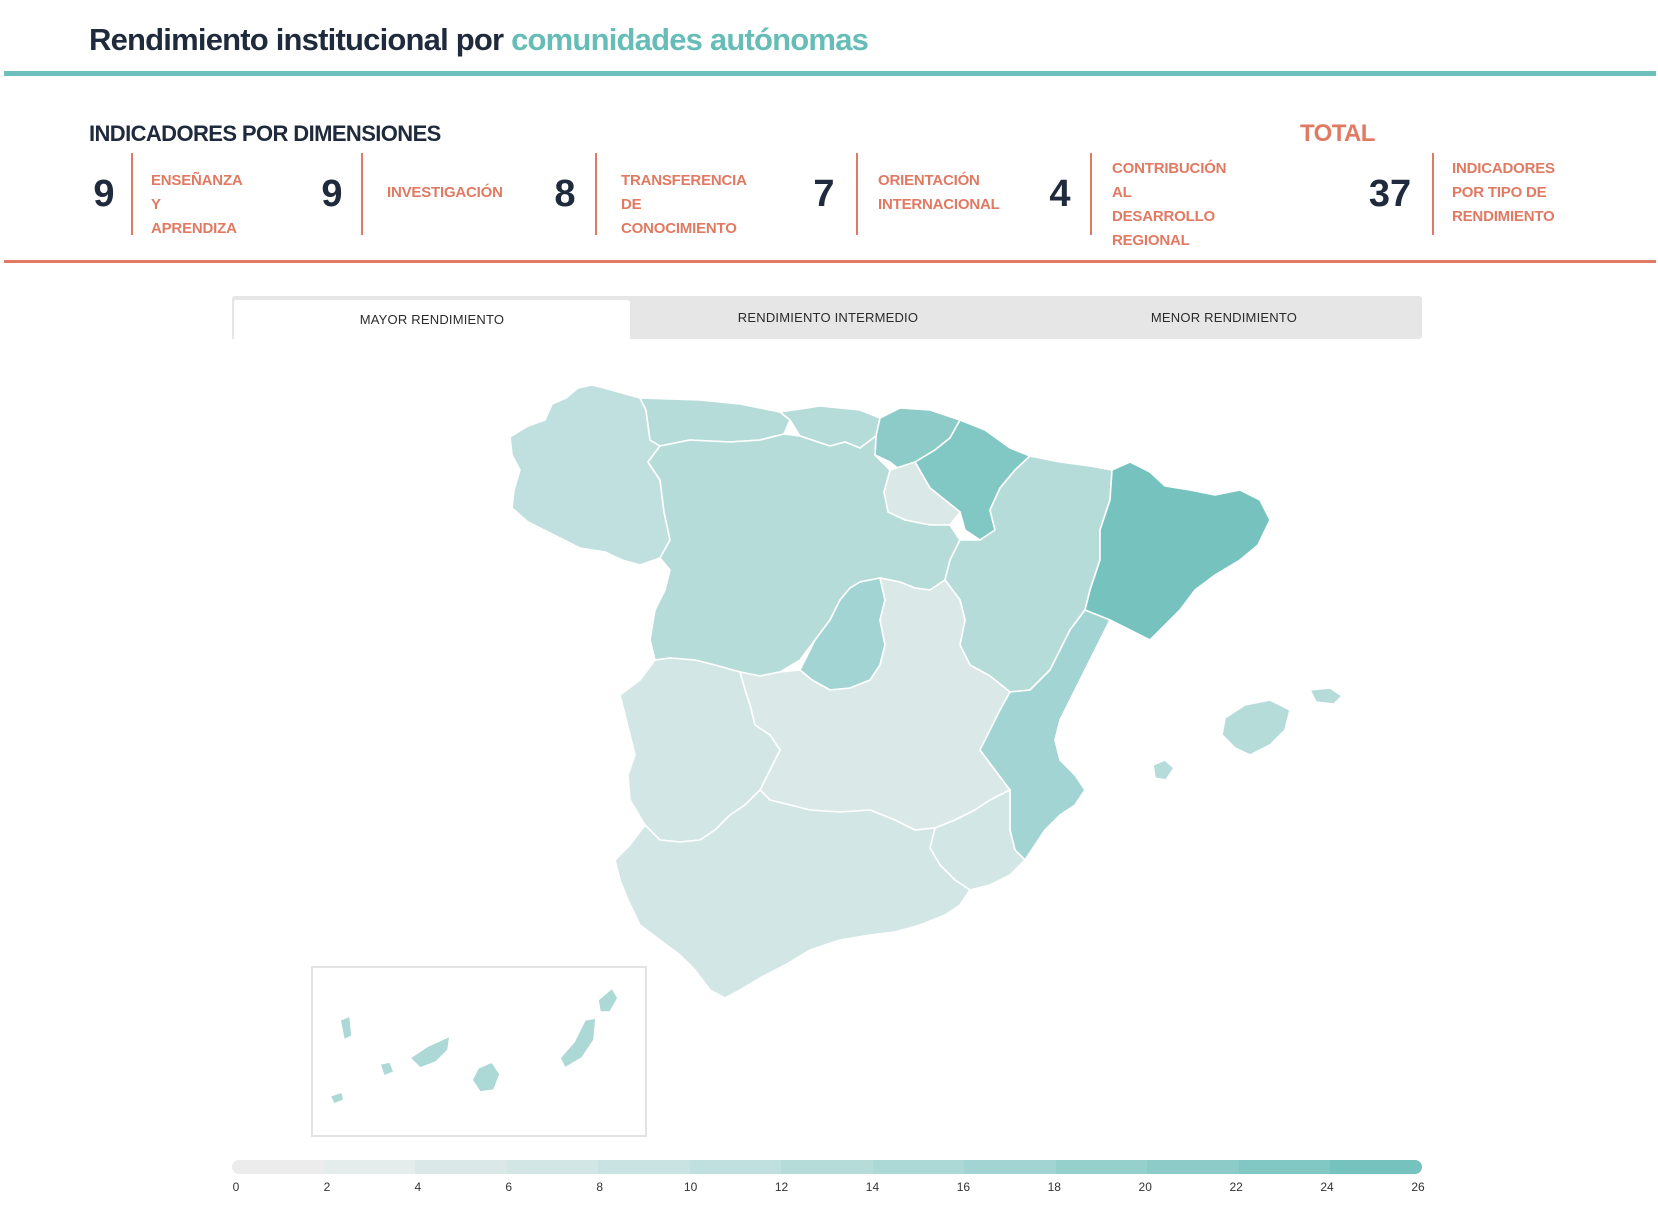  Describe the element at coordinates (327, 1187) in the screenshot. I see `legend-tick-label: 2` at that location.